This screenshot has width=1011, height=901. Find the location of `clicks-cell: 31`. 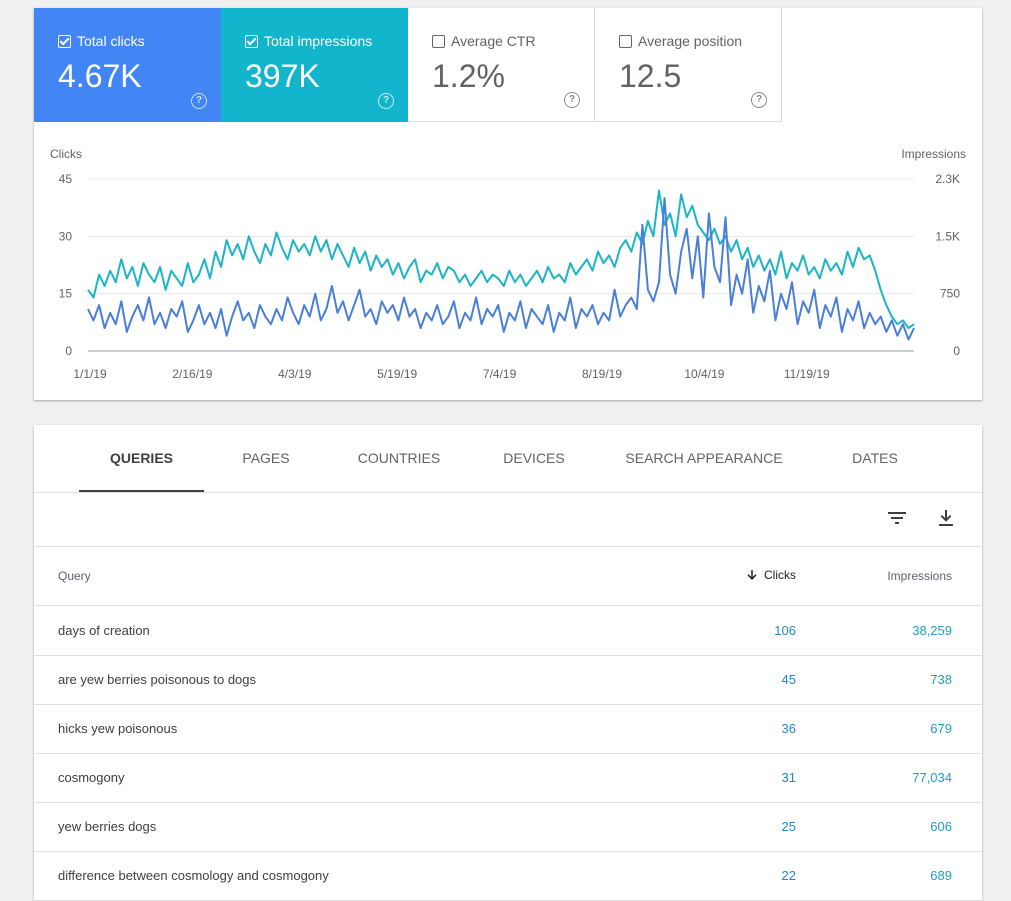

clicks-cell: 31 is located at coordinates (788, 777).